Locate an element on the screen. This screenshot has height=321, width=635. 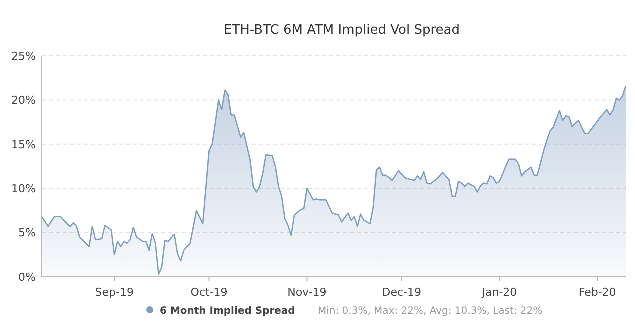
y-tick-label: 10% is located at coordinates (24, 189).